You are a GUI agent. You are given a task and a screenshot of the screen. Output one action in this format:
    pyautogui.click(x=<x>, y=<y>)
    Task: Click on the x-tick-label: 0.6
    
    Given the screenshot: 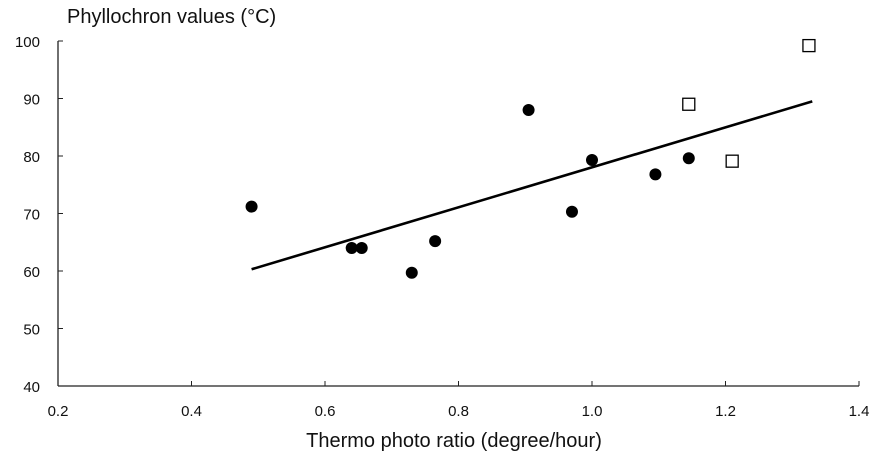 What is the action you would take?
    pyautogui.click(x=325, y=411)
    